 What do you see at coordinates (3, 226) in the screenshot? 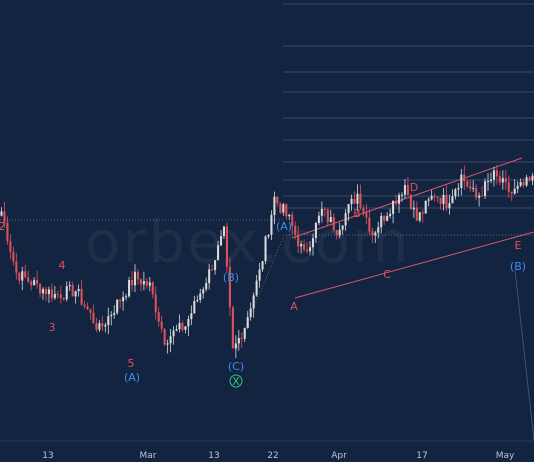
I see `wave-label: 2` at bounding box center [3, 226].